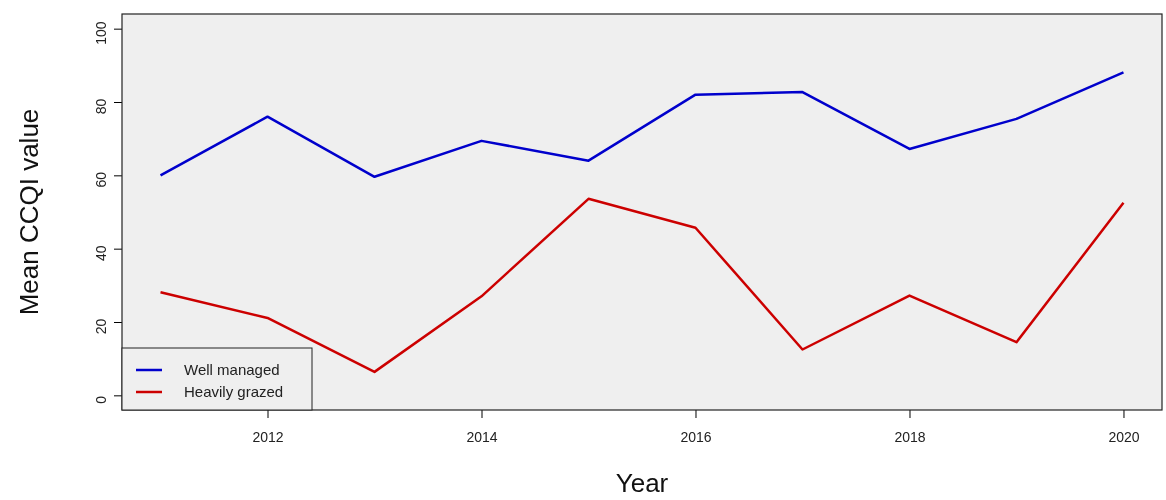  What do you see at coordinates (268, 436) in the screenshot?
I see `x-tick-label: 2012` at bounding box center [268, 436].